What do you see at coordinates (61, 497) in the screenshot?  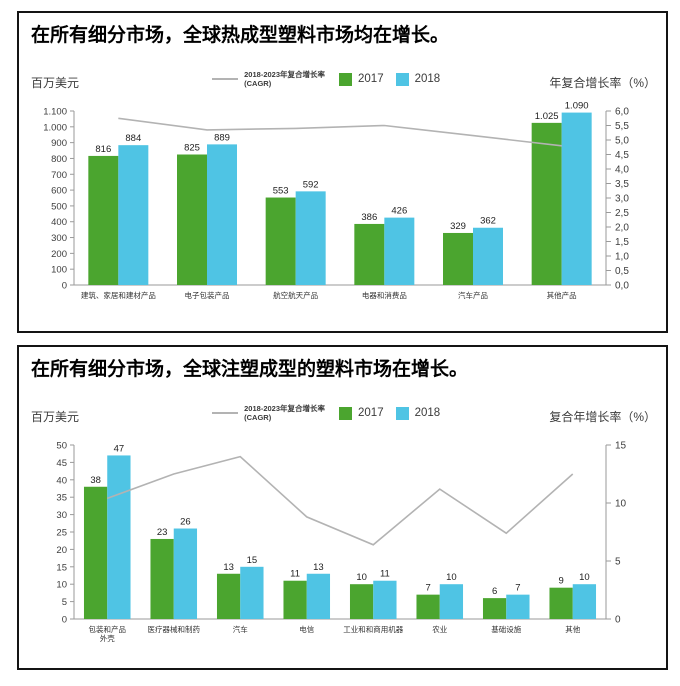 I see `left-axis-tick-label: 35` at bounding box center [61, 497].